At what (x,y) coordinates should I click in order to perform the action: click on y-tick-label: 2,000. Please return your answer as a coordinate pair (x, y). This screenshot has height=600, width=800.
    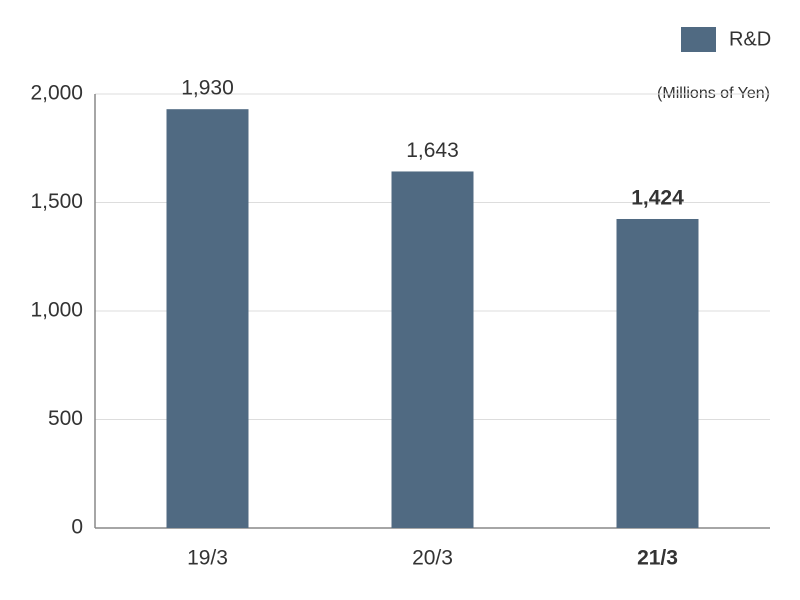
    Looking at the image, I should click on (56, 93).